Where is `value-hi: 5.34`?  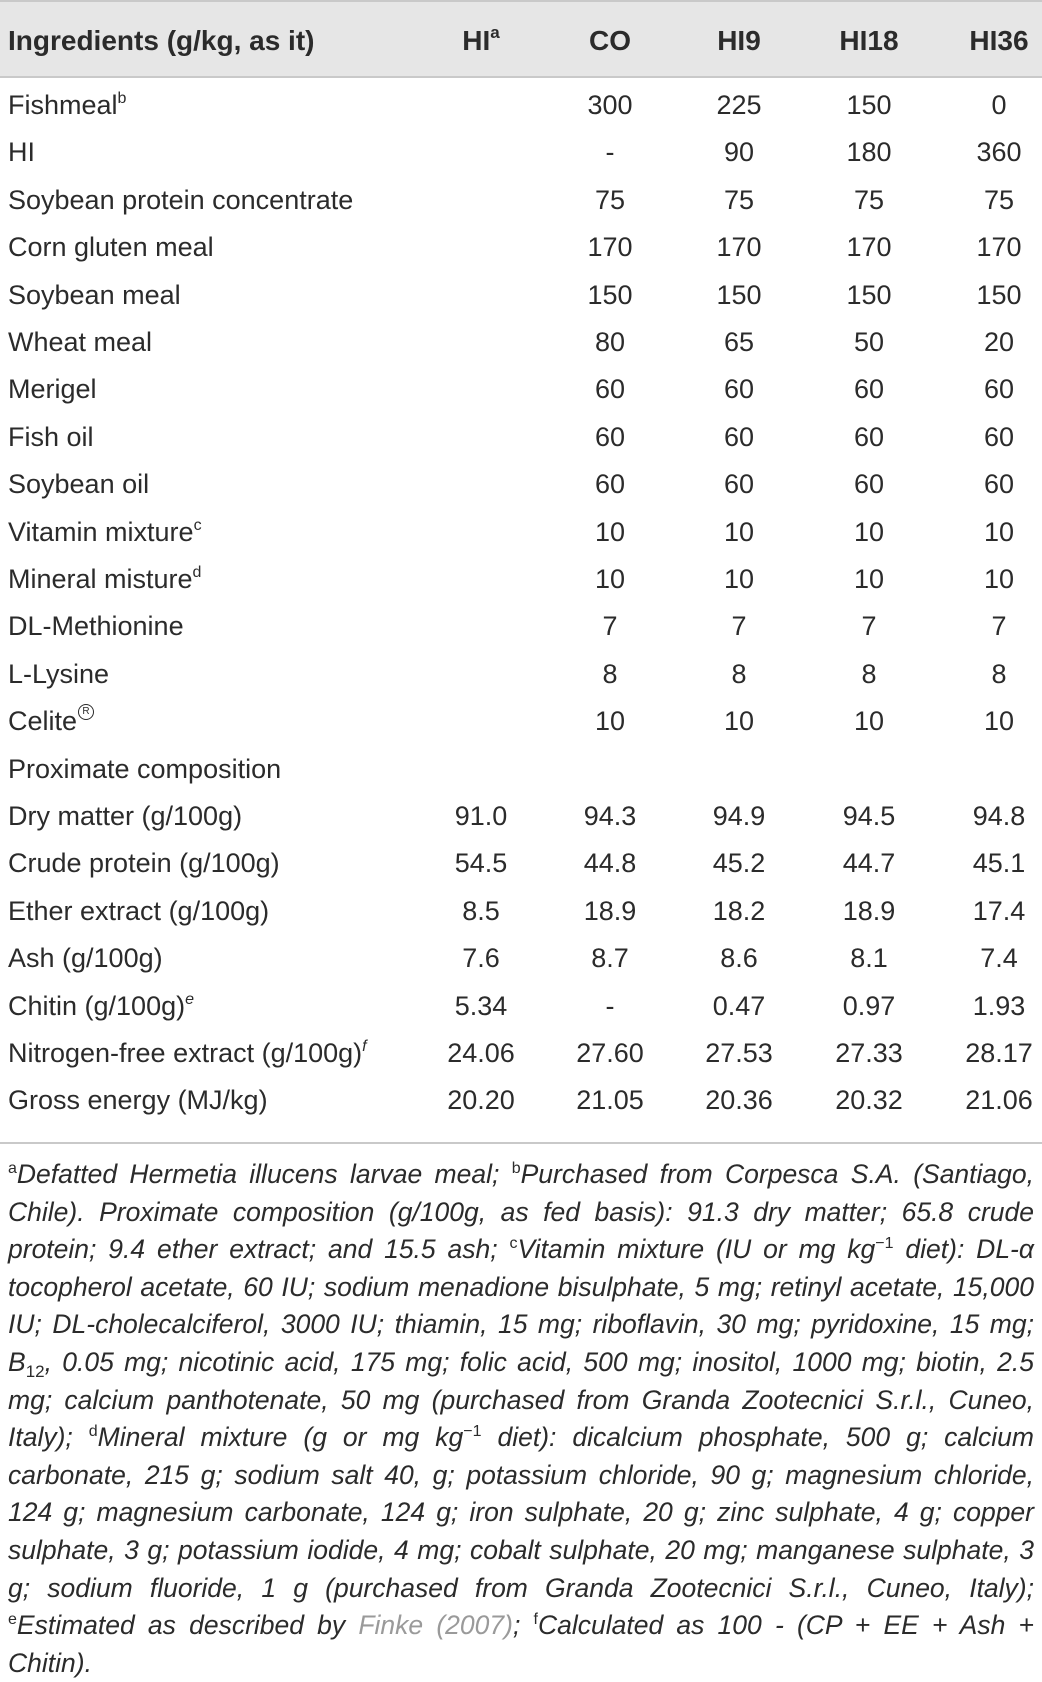 value-hi: 5.34 is located at coordinates (481, 1005).